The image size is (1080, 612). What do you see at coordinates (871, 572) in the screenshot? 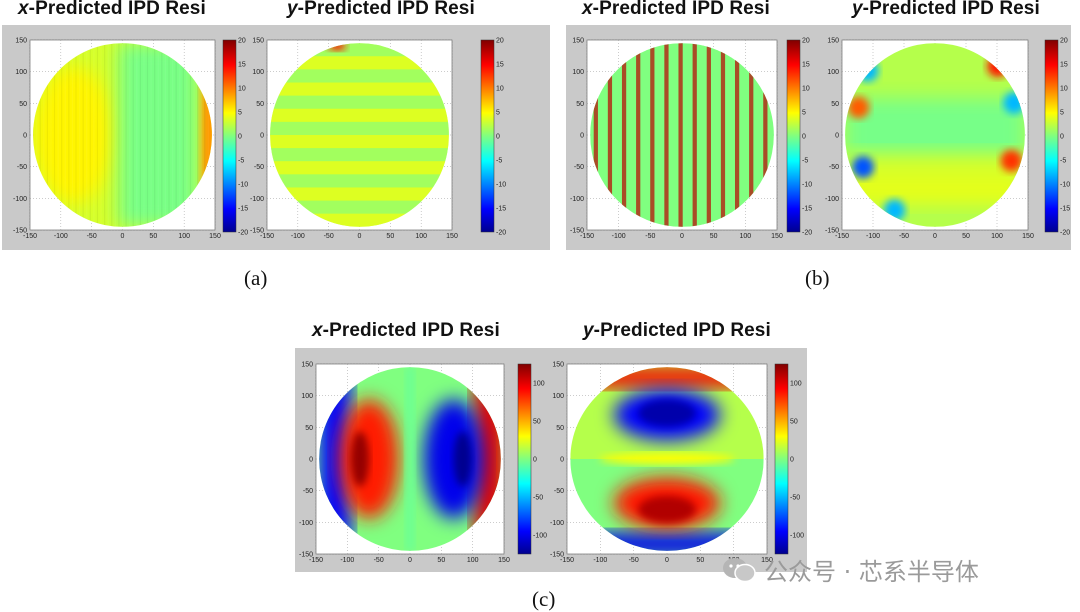
I see `watermark-text: 公众号 · 芯系半导体` at bounding box center [871, 572].